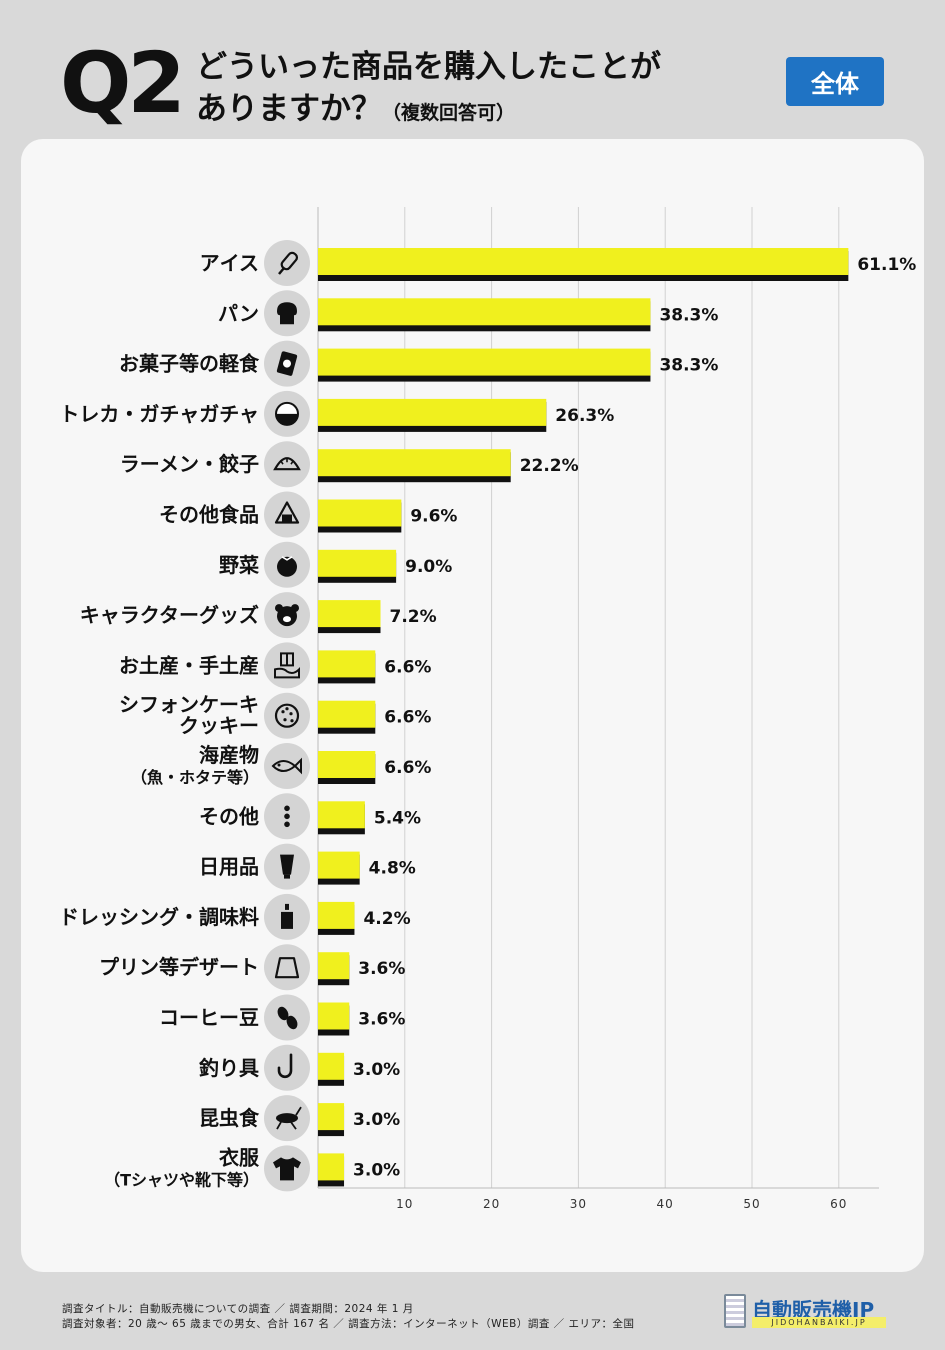 This screenshot has width=945, height=1350. I want to click on chart-row: パン 38.3%, so click(468, 313).